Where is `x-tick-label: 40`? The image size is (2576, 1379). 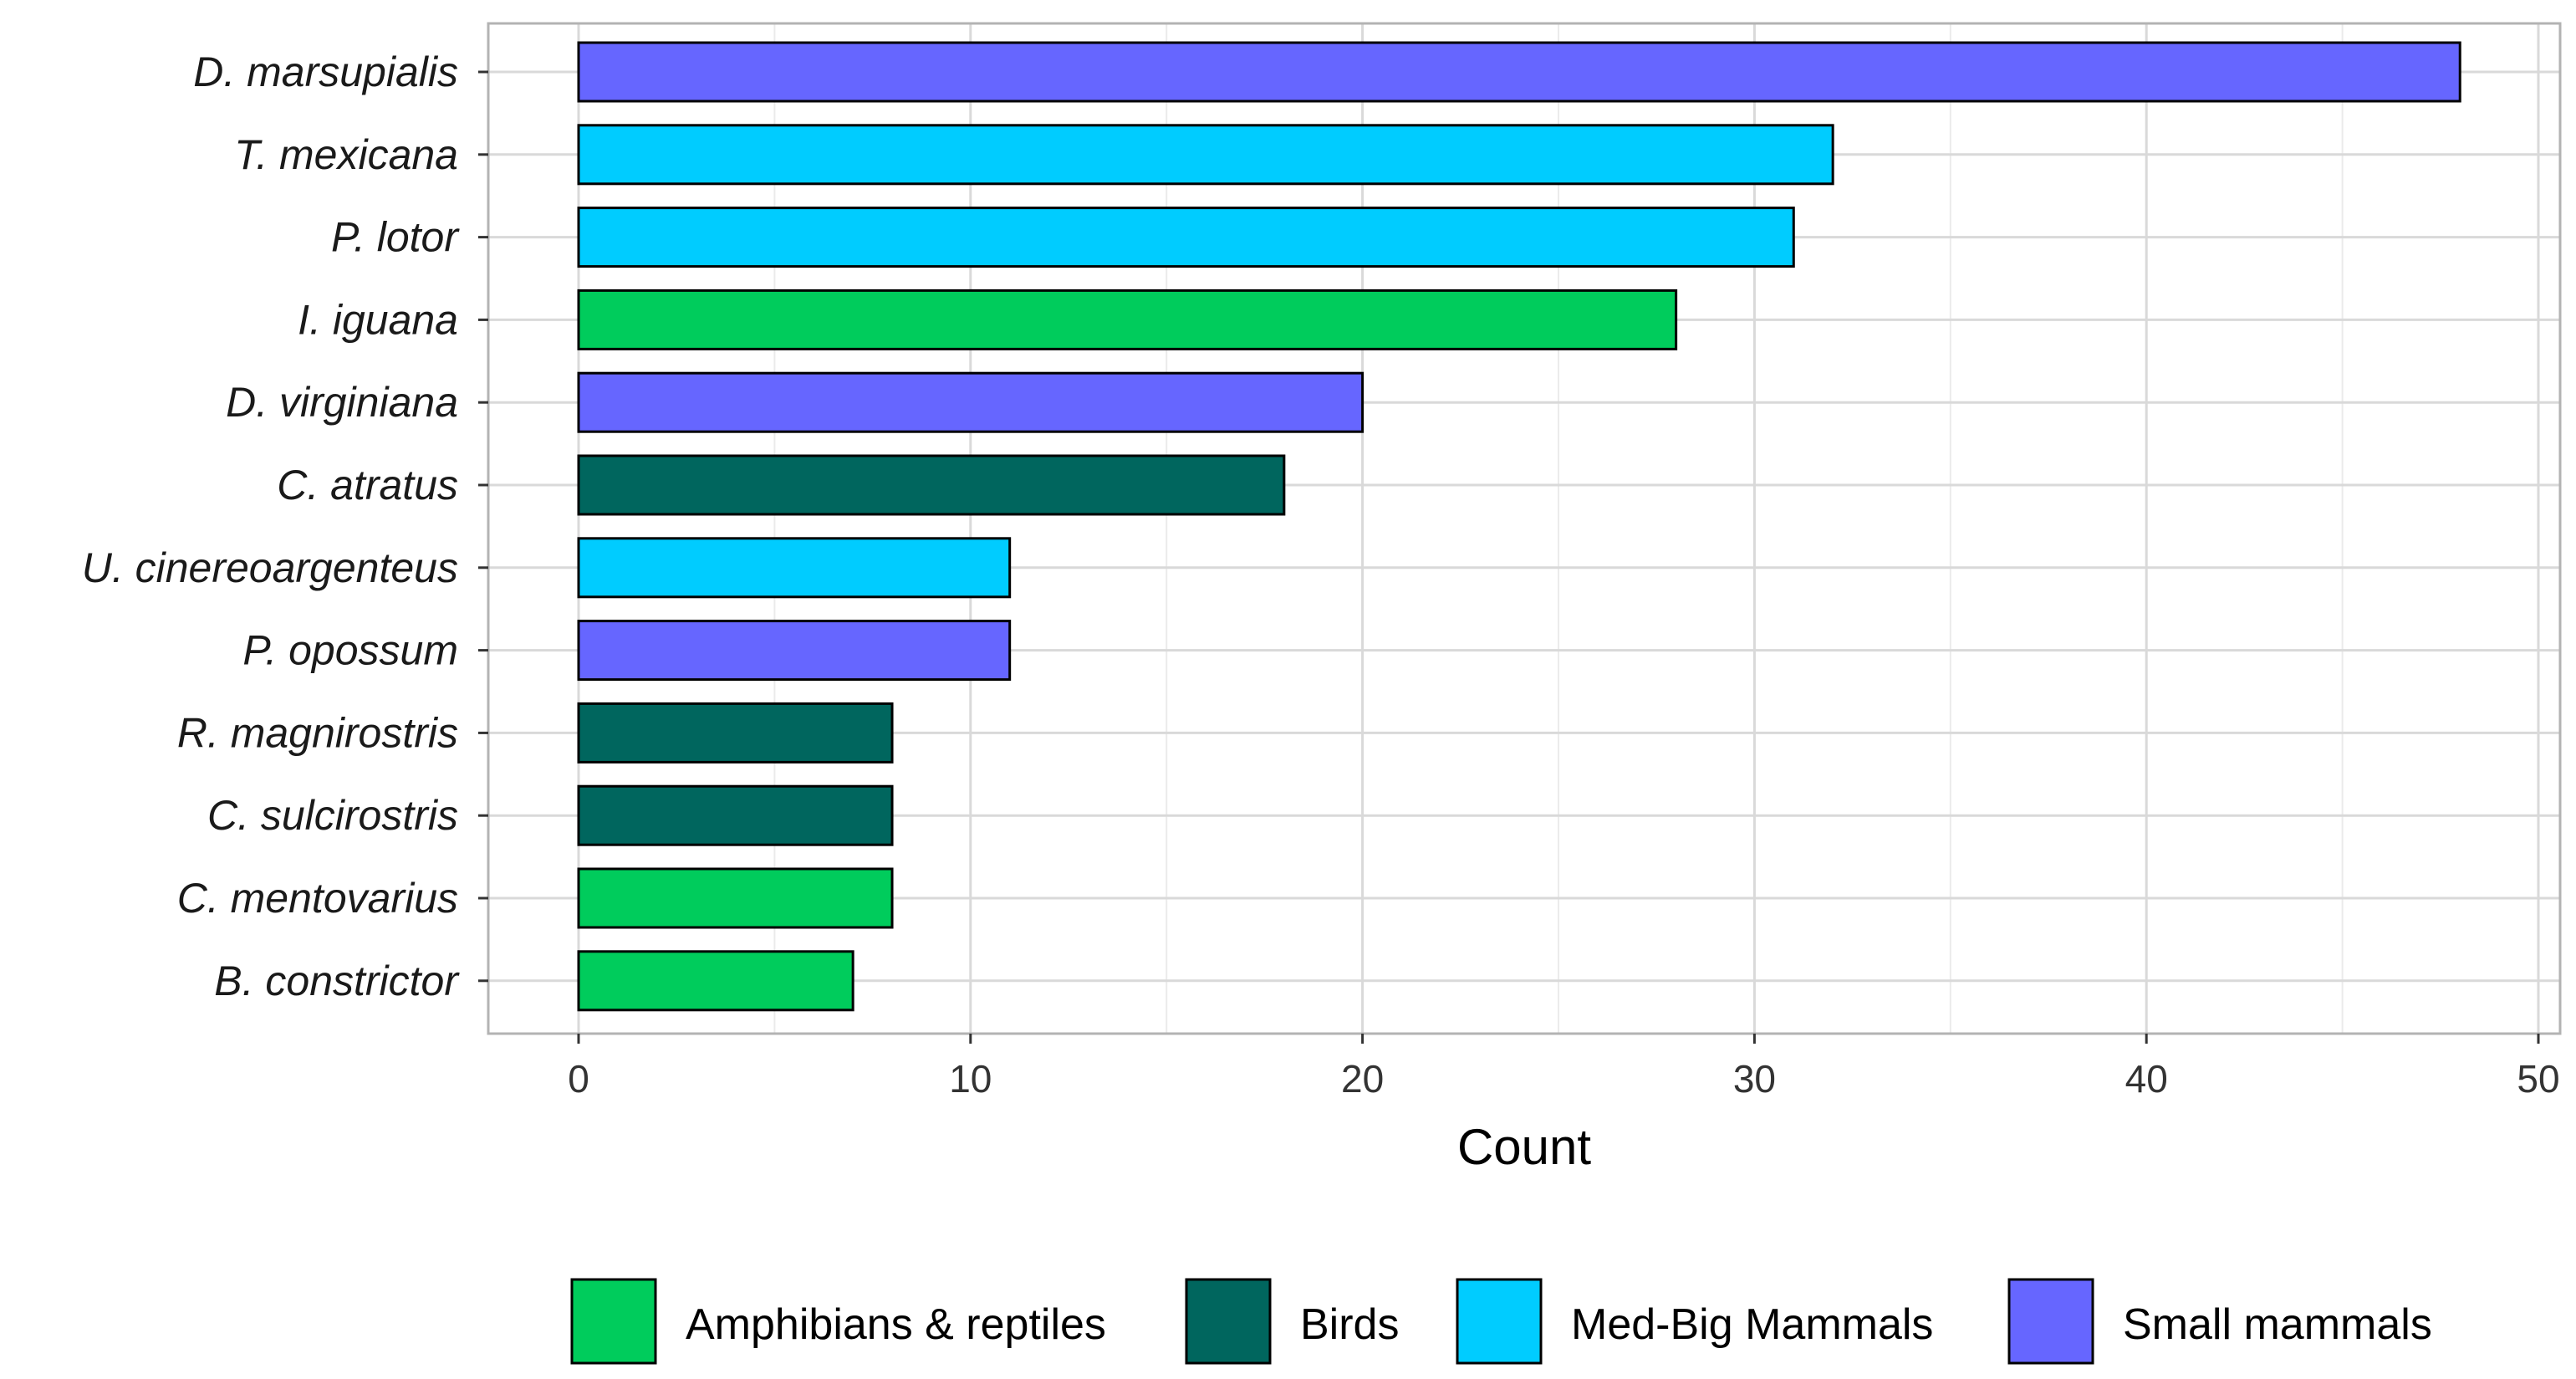
x-tick-label: 40 is located at coordinates (2146, 1079).